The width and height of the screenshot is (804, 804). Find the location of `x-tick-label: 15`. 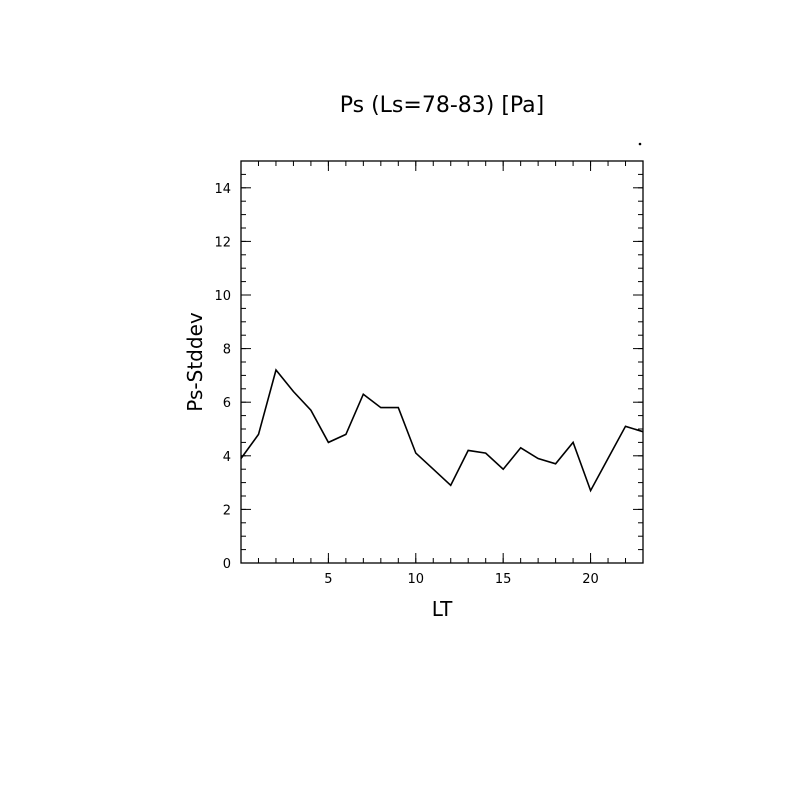

x-tick-label: 15 is located at coordinates (503, 579).